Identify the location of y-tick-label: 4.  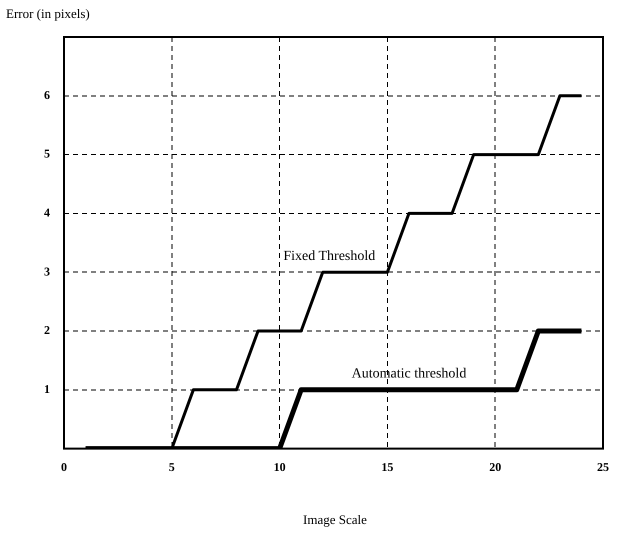
(47, 212).